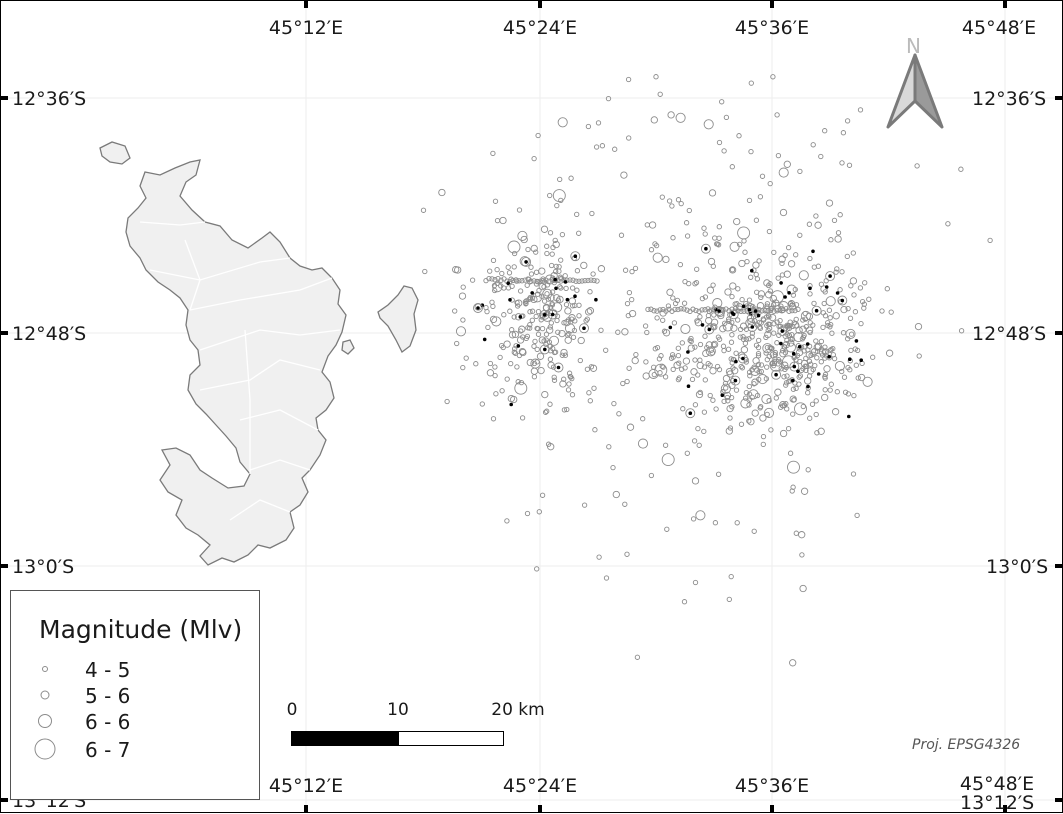 This screenshot has height=814, width=1063. Describe the element at coordinates (345, 738) in the screenshot. I see `scale-segment-black` at that location.